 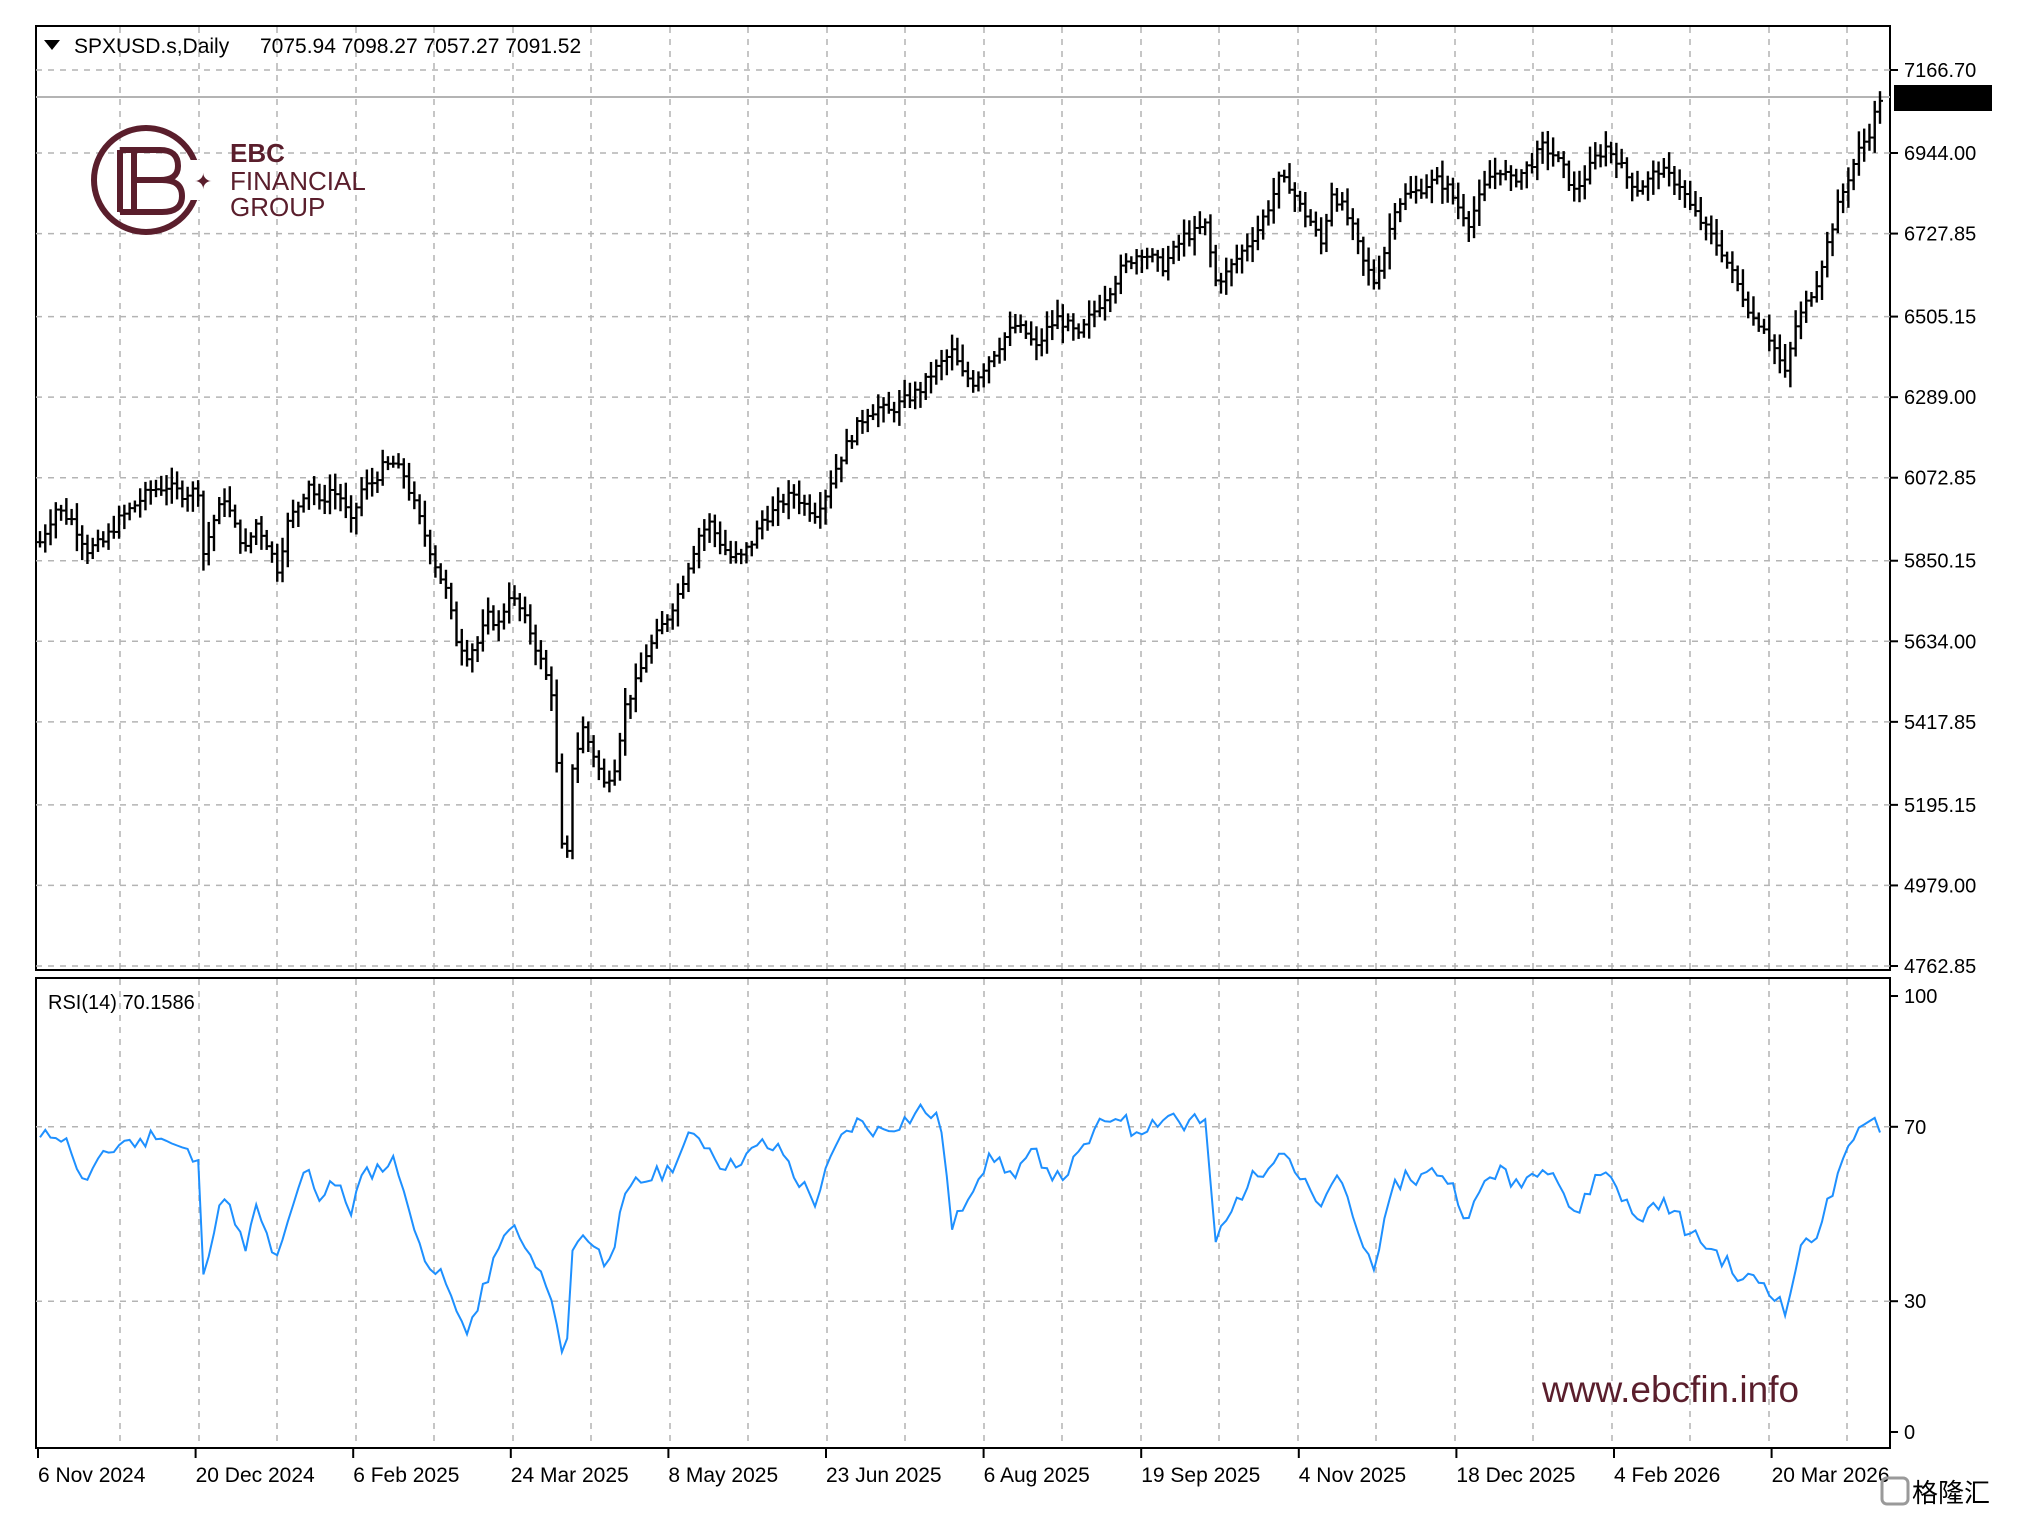 I want to click on watermark: 格隆汇, so click(x=1935, y=1492).